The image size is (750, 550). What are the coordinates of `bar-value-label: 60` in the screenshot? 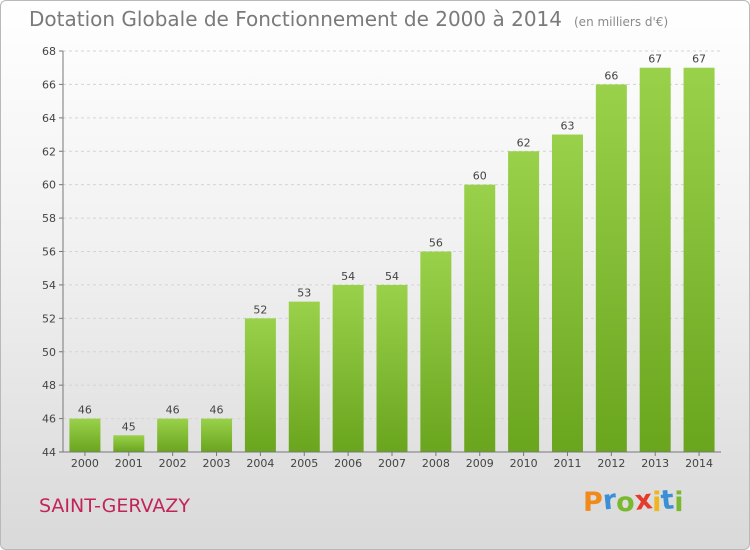 It's located at (480, 176).